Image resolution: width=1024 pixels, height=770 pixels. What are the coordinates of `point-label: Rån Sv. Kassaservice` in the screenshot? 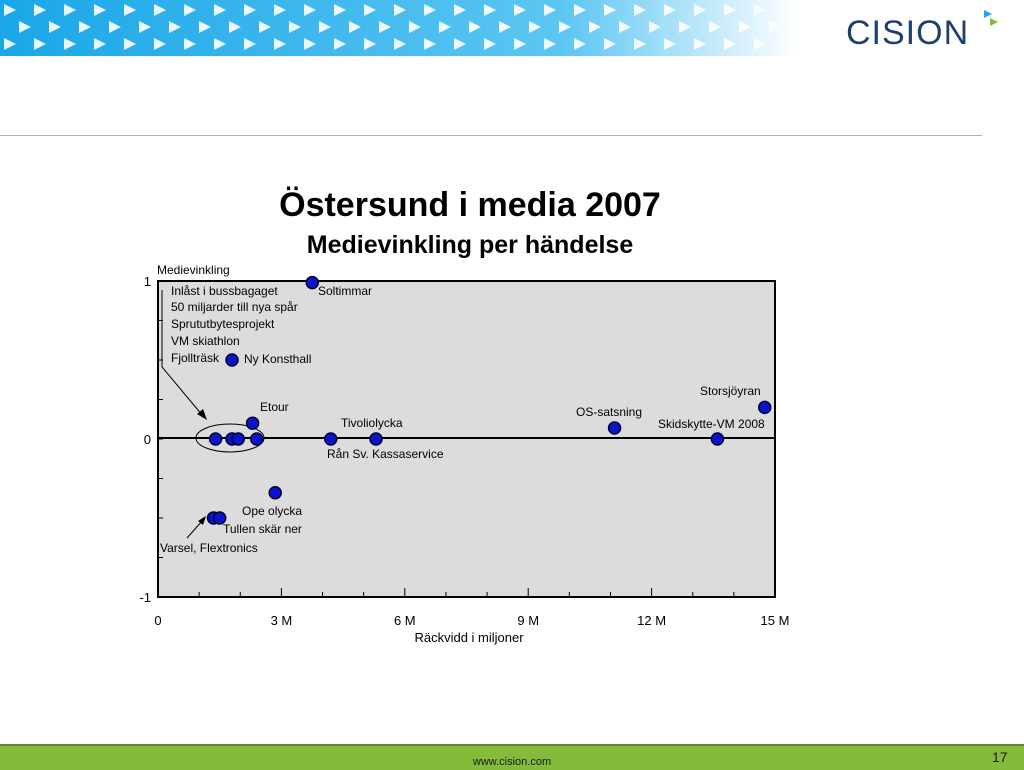 It's located at (385, 454).